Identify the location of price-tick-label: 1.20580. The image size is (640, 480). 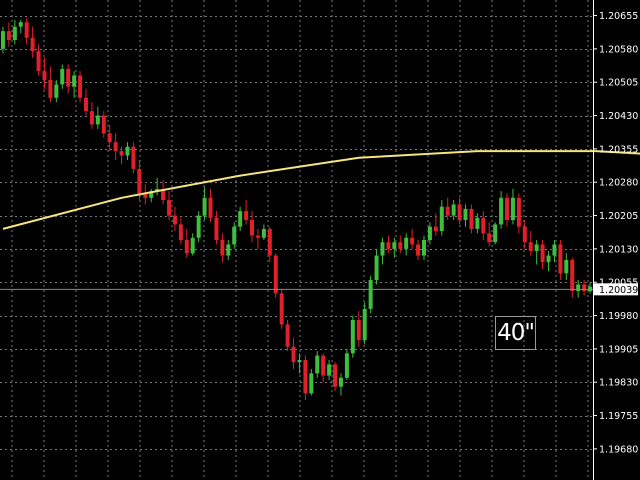
(618, 49).